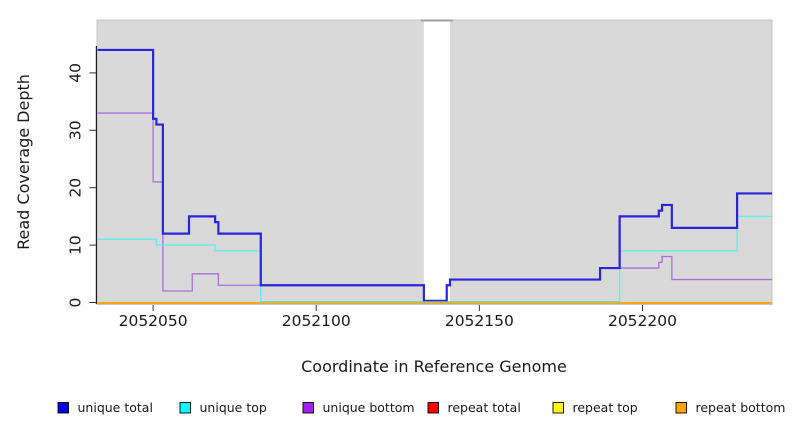  I want to click on legend-item-label: unique top, so click(233, 407).